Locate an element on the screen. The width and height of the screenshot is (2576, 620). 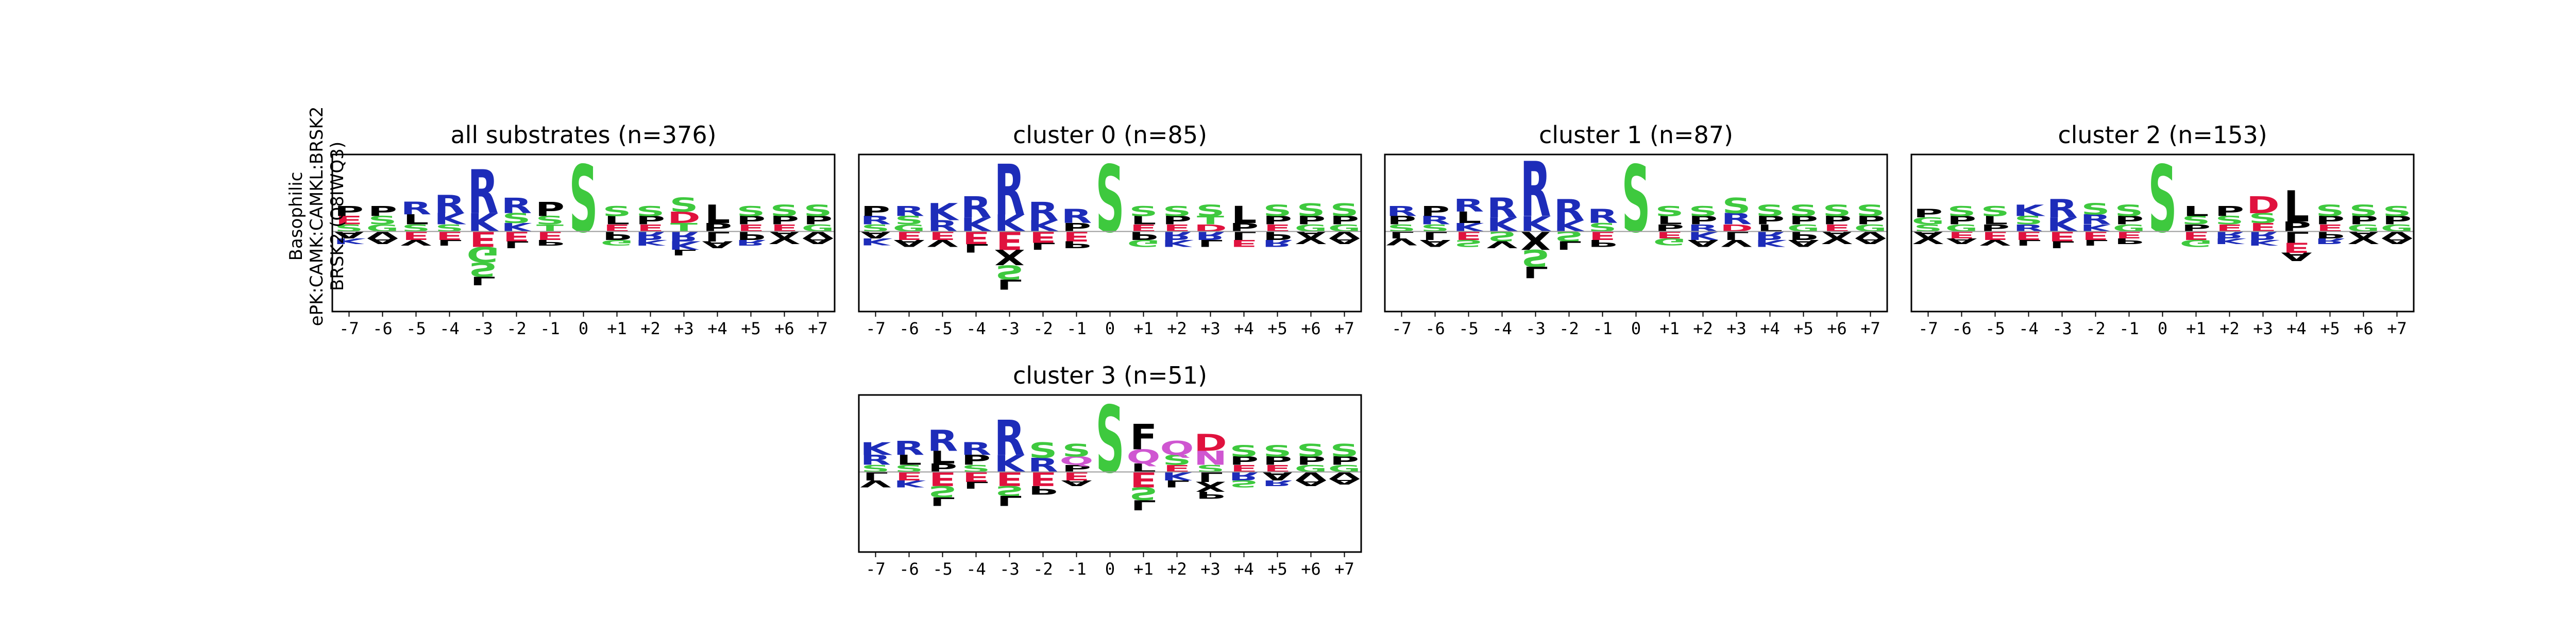
x-tick-label: -3 is located at coordinates (1536, 328).